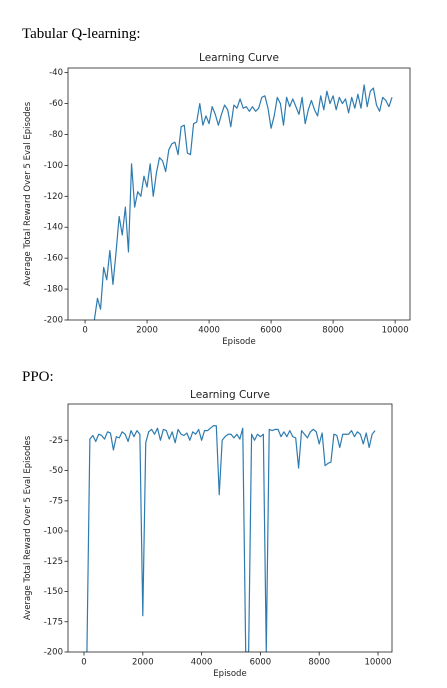  Describe the element at coordinates (53, 197) in the screenshot. I see `y-tick-label: -120` at that location.